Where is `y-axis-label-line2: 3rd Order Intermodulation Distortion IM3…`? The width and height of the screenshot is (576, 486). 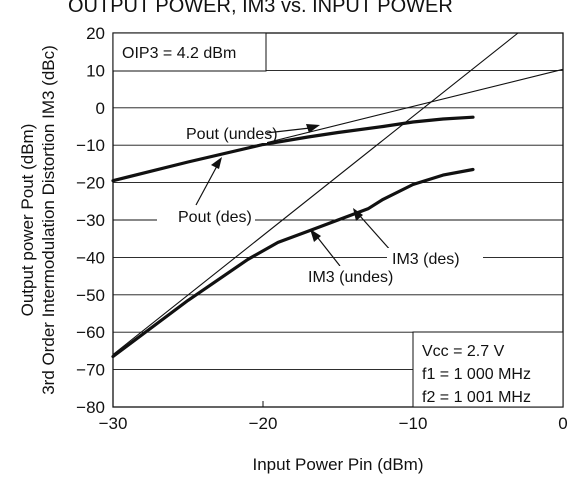 y-axis-label-line2: 3rd Order Intermodulation Distortion IM3… is located at coordinates (48, 220).